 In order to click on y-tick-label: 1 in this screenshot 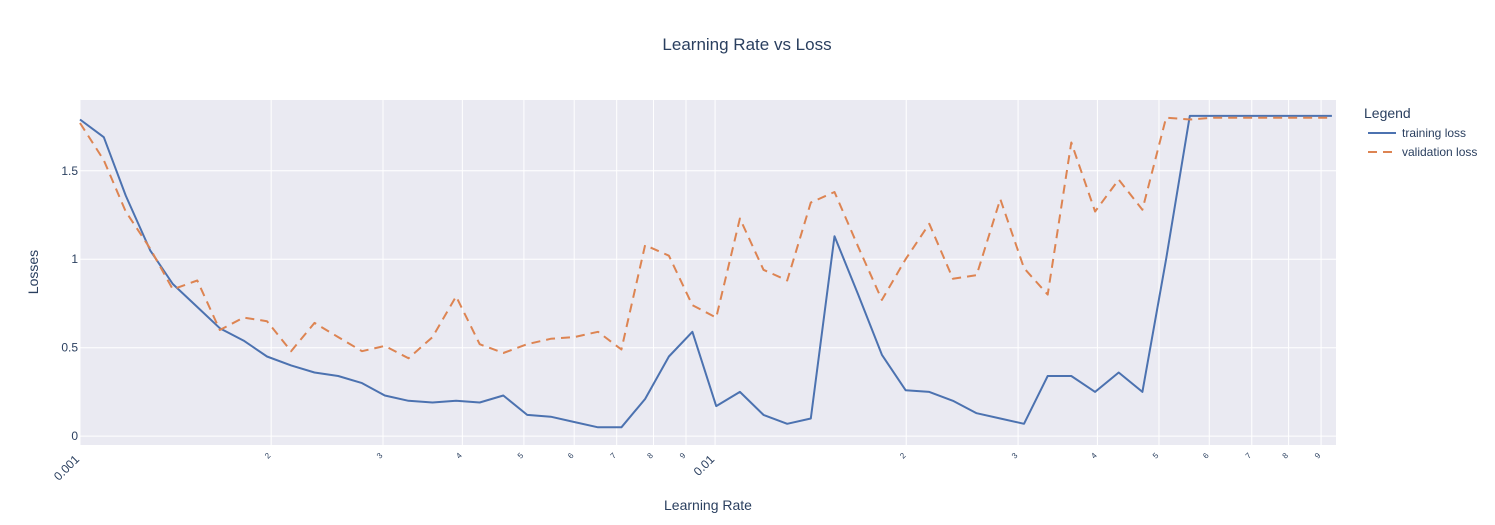, I will do `click(74, 259)`.